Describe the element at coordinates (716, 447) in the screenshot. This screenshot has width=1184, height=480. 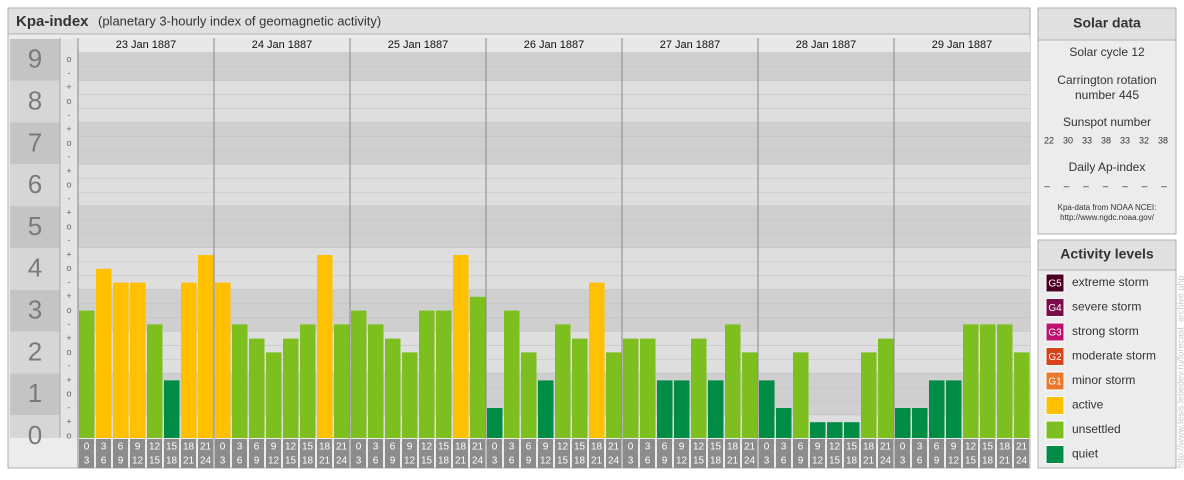
I see `time-from: 15` at that location.